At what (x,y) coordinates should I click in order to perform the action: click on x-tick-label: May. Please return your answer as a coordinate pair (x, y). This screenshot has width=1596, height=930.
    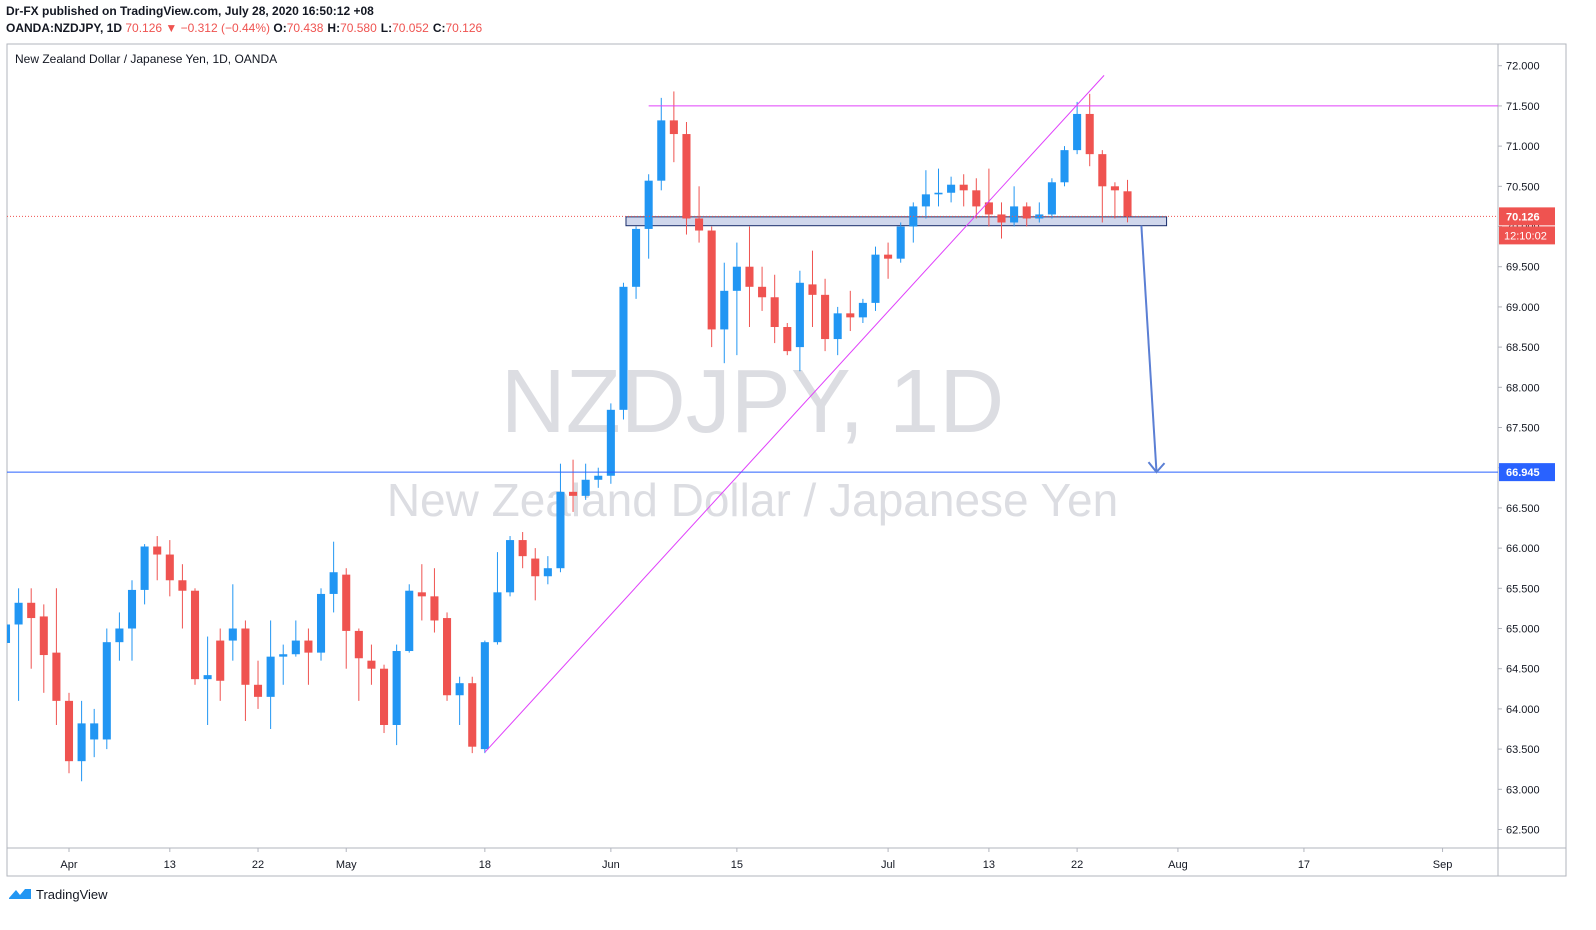
    Looking at the image, I should click on (346, 865).